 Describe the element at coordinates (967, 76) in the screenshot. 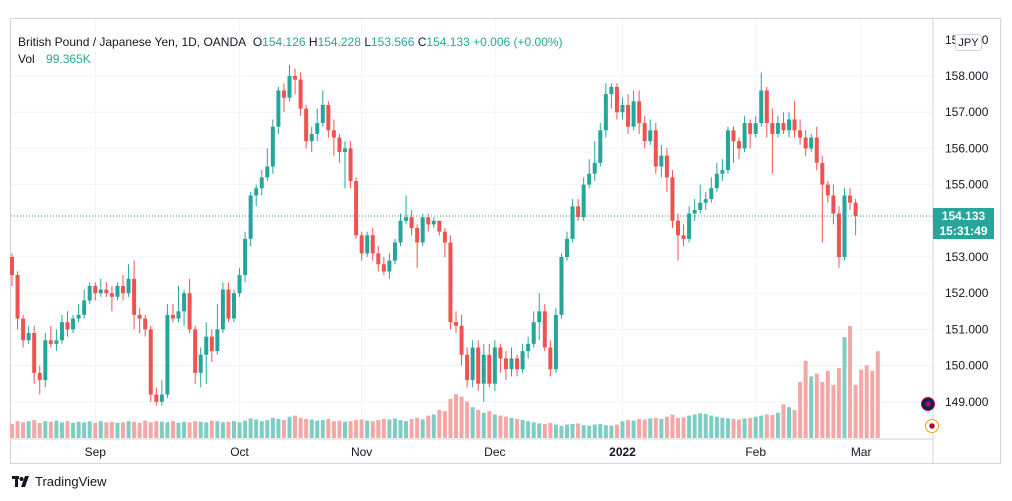

I see `price-axis-label: 158.000` at that location.